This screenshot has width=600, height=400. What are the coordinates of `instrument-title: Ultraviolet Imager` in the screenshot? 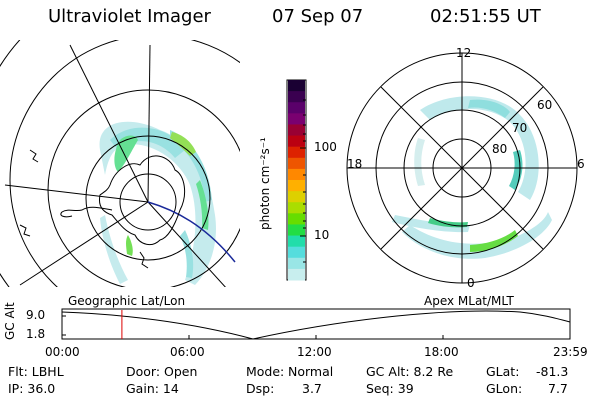 It's located at (129, 16).